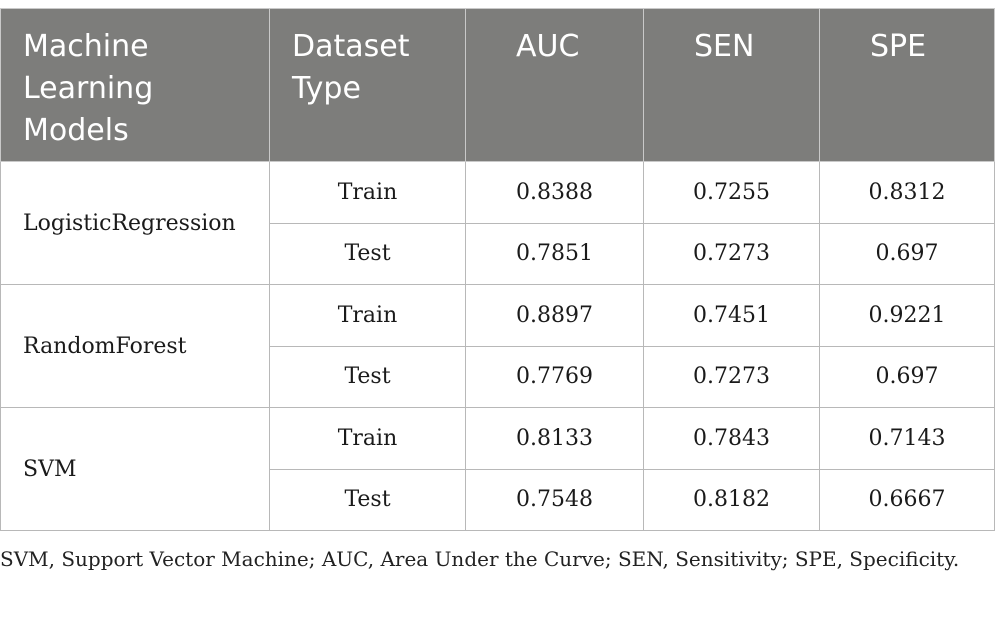  What do you see at coordinates (367, 85) in the screenshot?
I see `header-dataset-type: Dataset Type` at bounding box center [367, 85].